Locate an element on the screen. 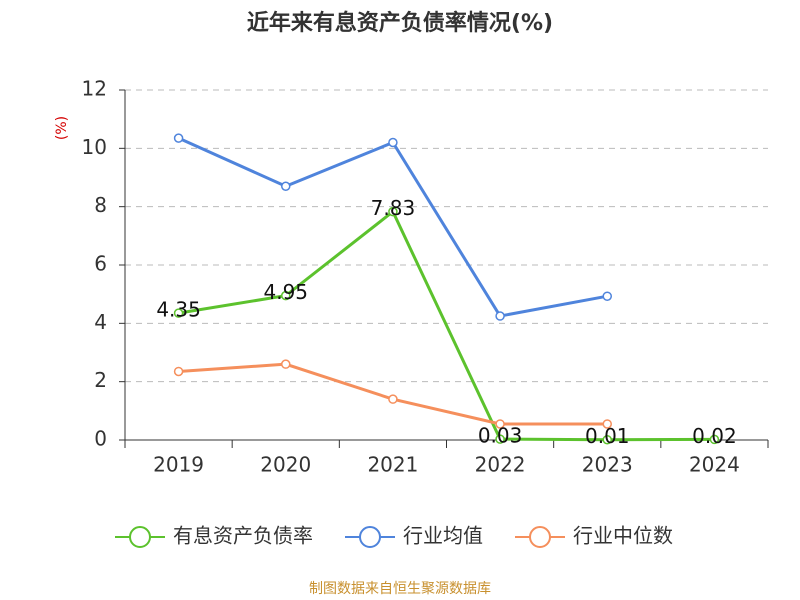 This screenshot has width=800, height=600. x-tick-label: 2022 is located at coordinates (500, 465).